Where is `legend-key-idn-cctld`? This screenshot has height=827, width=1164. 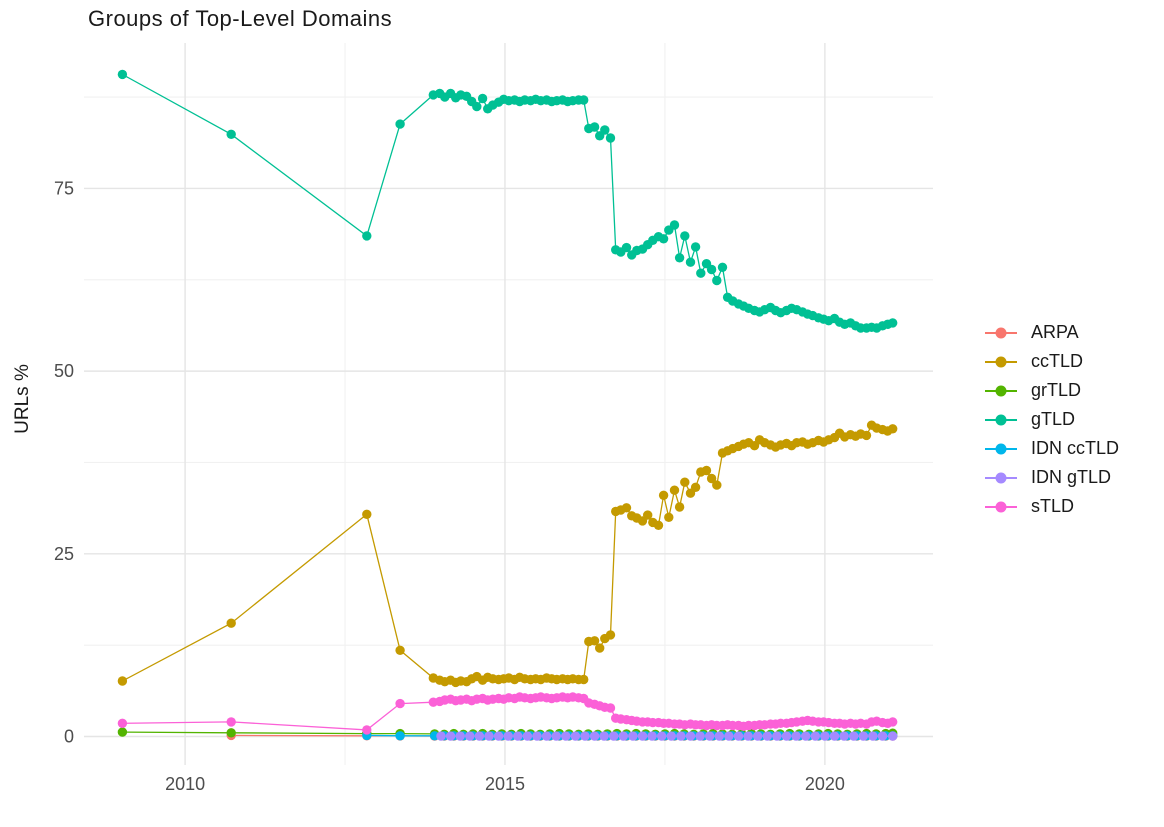
legend-key-idn-cctld is located at coordinates (1001, 448).